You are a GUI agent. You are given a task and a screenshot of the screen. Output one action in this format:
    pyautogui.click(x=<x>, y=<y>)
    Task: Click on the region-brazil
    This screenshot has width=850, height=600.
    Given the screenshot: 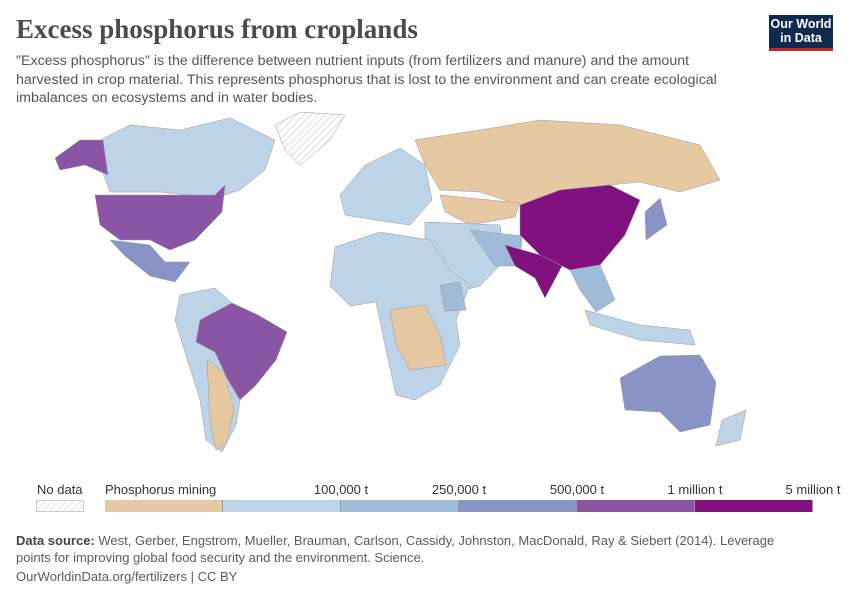 What is the action you would take?
    pyautogui.click(x=241, y=351)
    